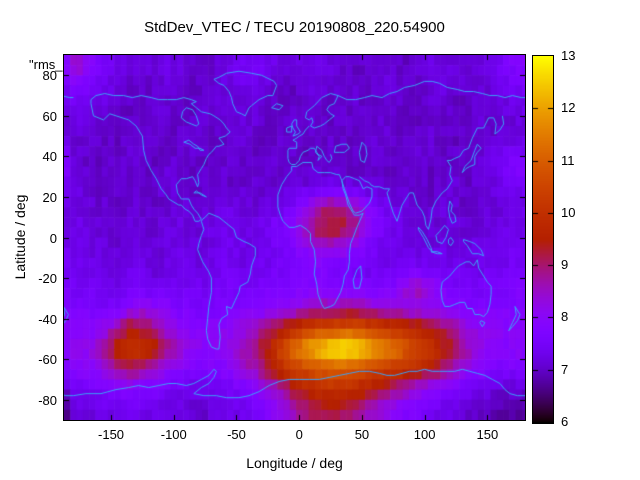 The image size is (640, 480). What do you see at coordinates (49, 197) in the screenshot?
I see `y-tick-label: 20` at bounding box center [49, 197].